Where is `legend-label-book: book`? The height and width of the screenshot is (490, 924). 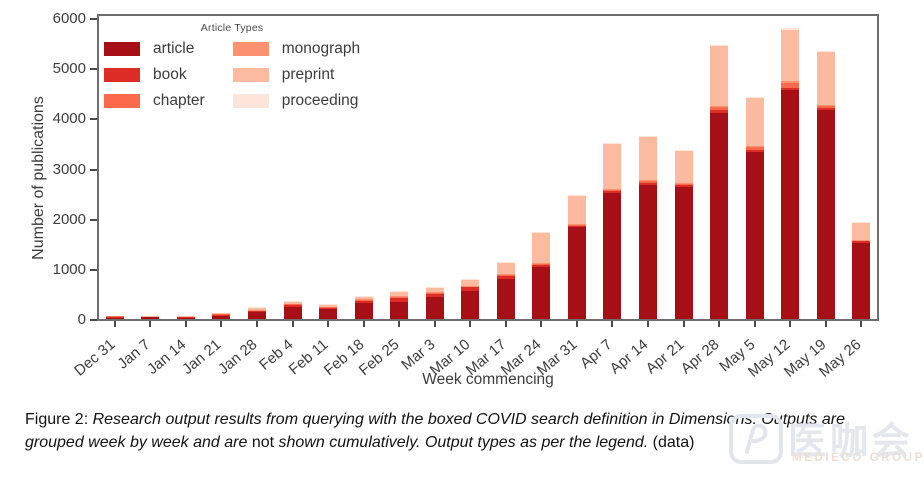
legend-label-book: book is located at coordinates (170, 74).